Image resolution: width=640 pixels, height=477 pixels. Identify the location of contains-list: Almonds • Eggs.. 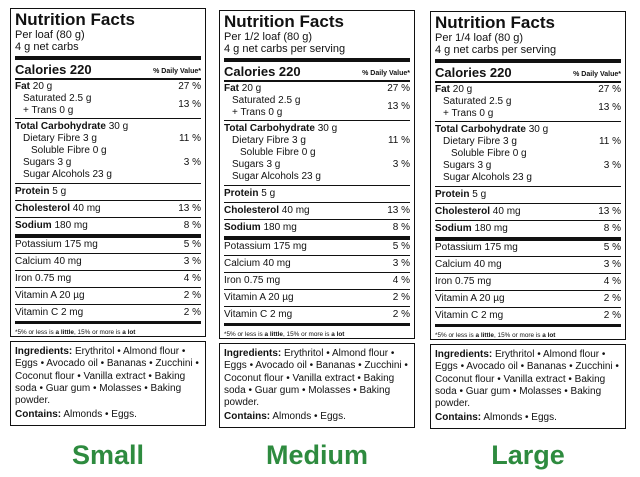
(308, 417).